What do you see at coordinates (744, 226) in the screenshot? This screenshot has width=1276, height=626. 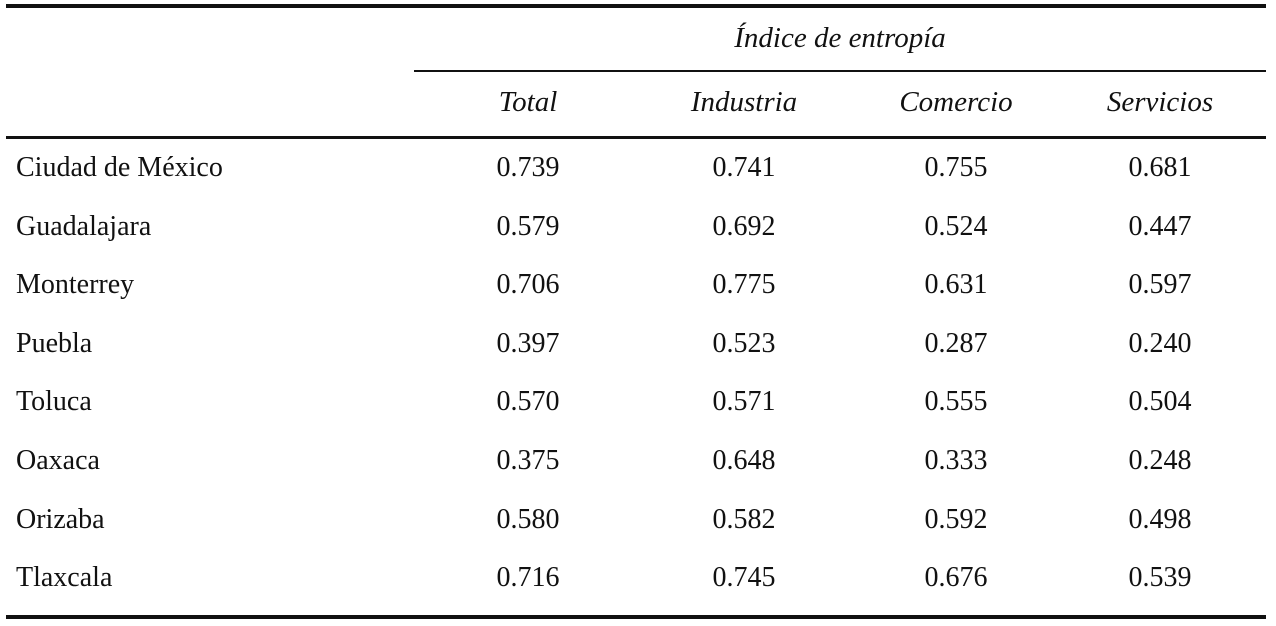 I see `cell-industria: 0.692` at bounding box center [744, 226].